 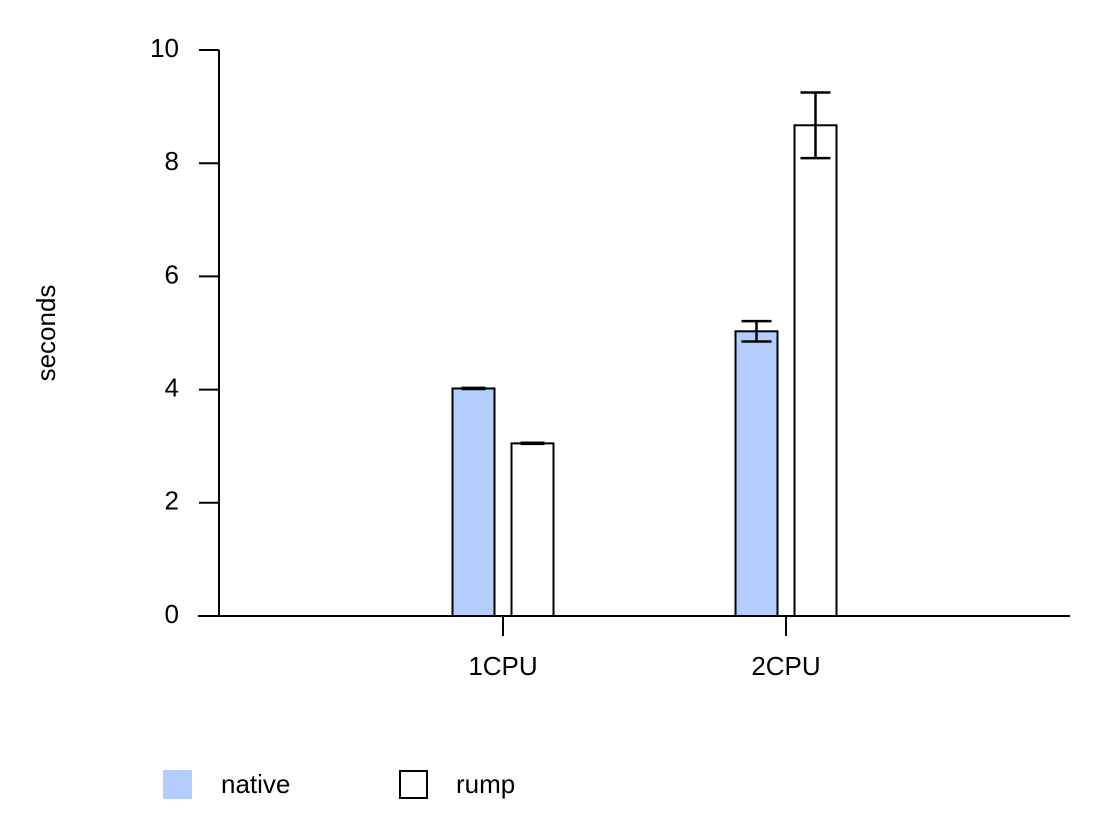 What do you see at coordinates (255, 784) in the screenshot?
I see `legend-label: native` at bounding box center [255, 784].